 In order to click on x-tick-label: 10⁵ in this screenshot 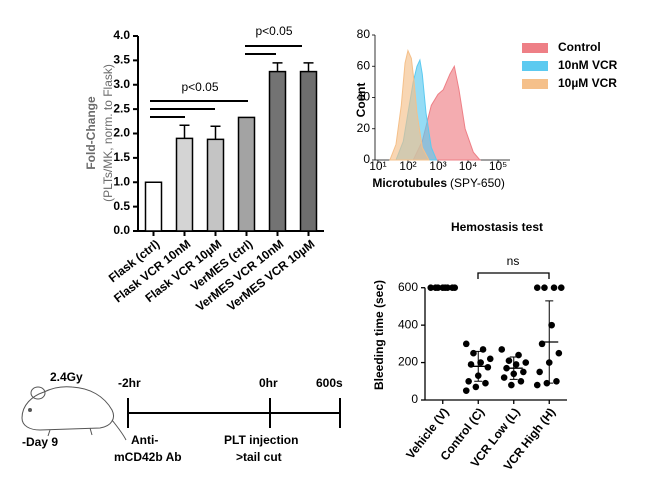, I will do `click(498, 166)`.